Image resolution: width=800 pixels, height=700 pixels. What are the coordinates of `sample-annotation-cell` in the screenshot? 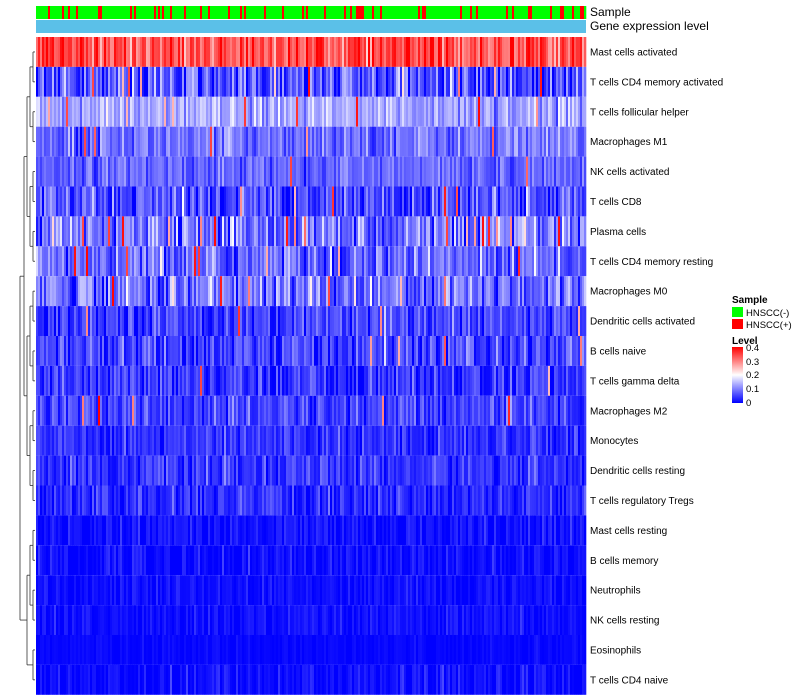 It's located at (267, 12).